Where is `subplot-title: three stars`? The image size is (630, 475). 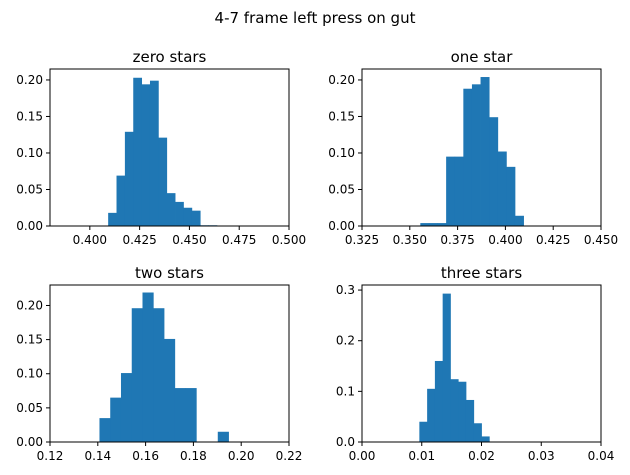
subplot-title: three stars is located at coordinates (482, 273).